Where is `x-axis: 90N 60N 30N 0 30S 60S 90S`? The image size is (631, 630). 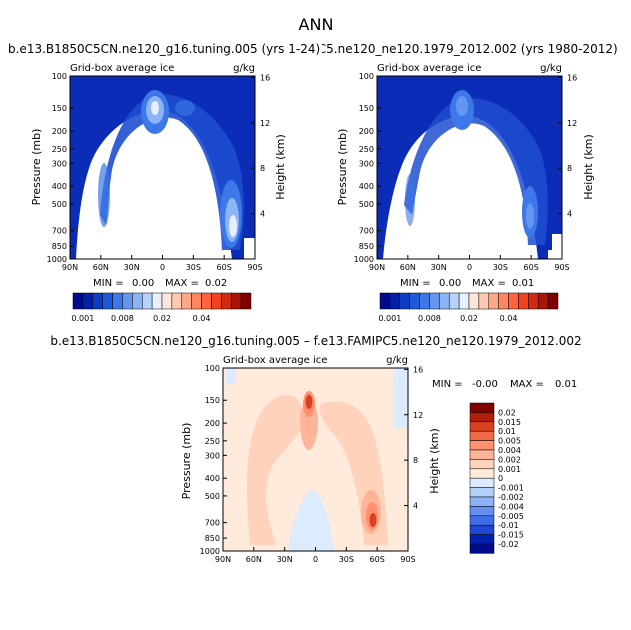 x-axis: 90N 60N 30N 0 30S 60S 90S is located at coordinates (469, 263).